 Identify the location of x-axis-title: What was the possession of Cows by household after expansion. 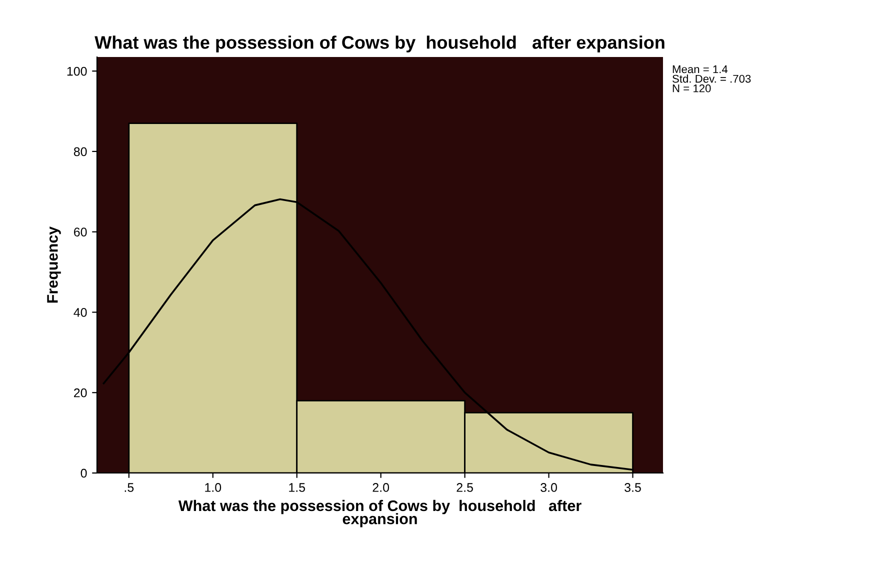
(380, 514).